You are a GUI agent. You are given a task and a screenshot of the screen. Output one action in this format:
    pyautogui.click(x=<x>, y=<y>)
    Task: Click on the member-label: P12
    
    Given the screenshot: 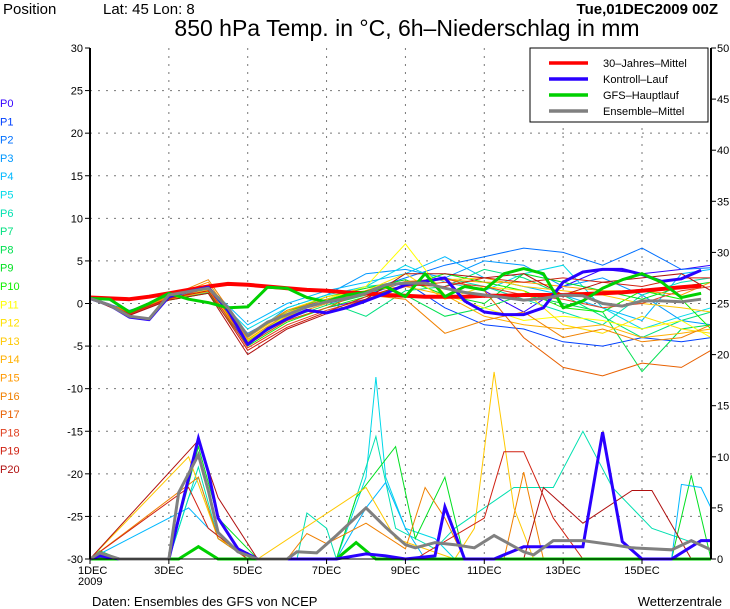 What is the action you would take?
    pyautogui.click(x=10, y=324)
    